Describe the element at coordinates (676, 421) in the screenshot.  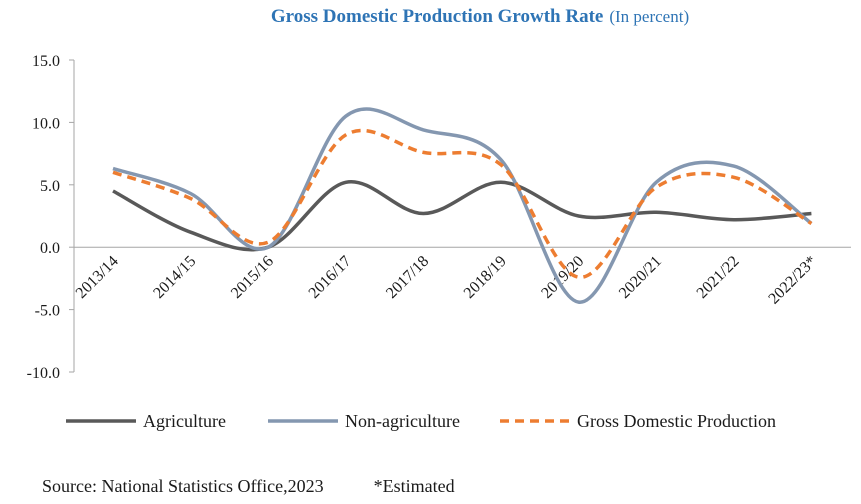
I see `legend-label-gross-domestic-production: Gross Domestic Production` at that location.